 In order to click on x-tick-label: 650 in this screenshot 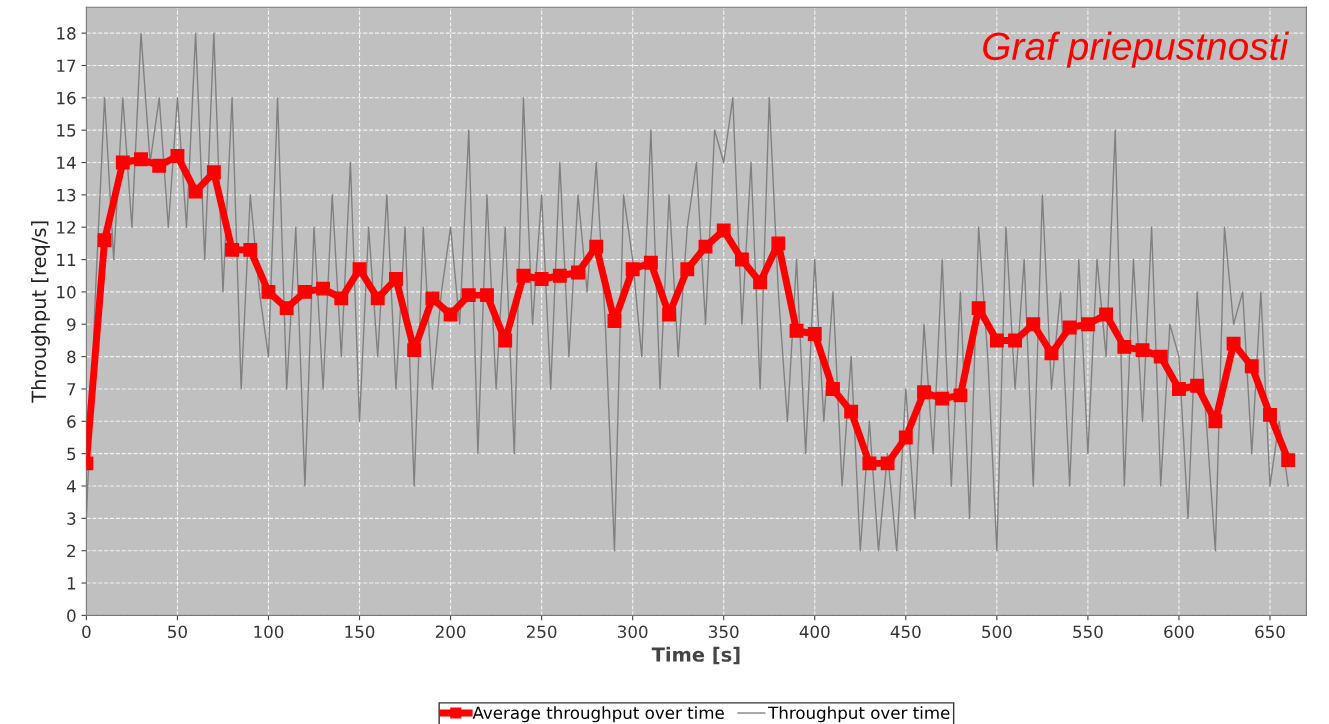, I will do `click(1270, 632)`.